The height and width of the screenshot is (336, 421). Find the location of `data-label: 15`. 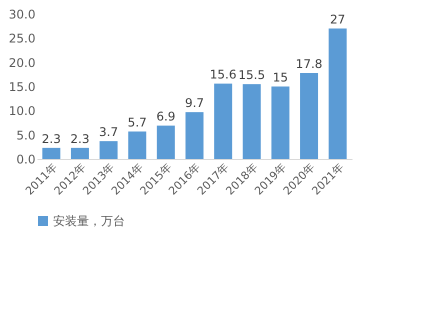

data-label: 15 is located at coordinates (280, 77).